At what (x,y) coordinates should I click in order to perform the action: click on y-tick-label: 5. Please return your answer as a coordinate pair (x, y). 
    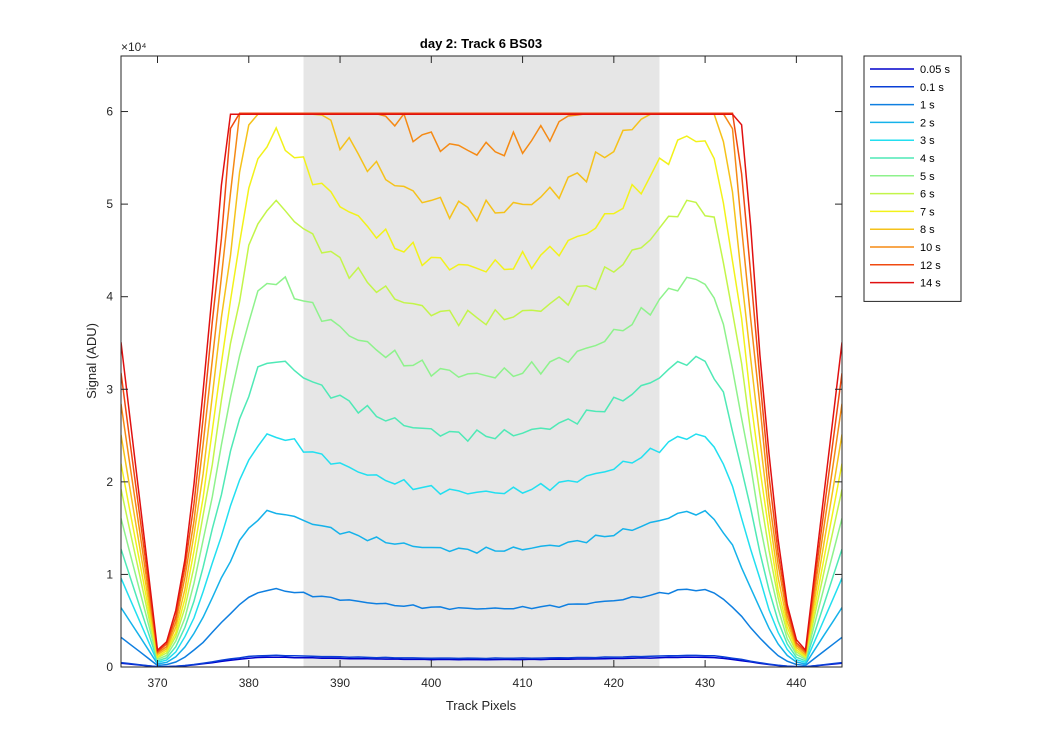
    Looking at the image, I should click on (109, 204).